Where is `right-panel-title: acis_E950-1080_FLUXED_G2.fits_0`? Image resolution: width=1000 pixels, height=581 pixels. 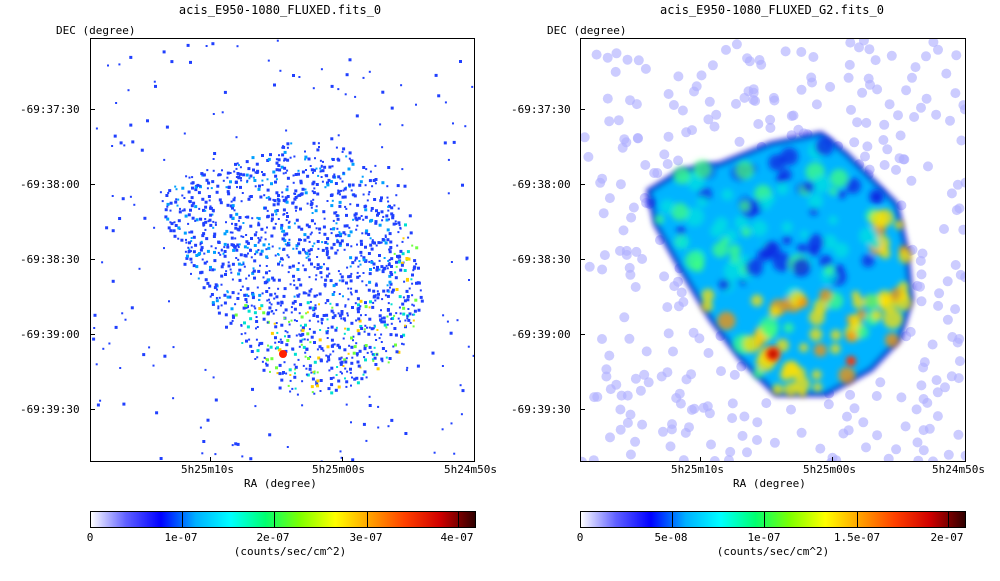 right-panel-title: acis_E950-1080_FLUXED_G2.fits_0 is located at coordinates (772, 10).